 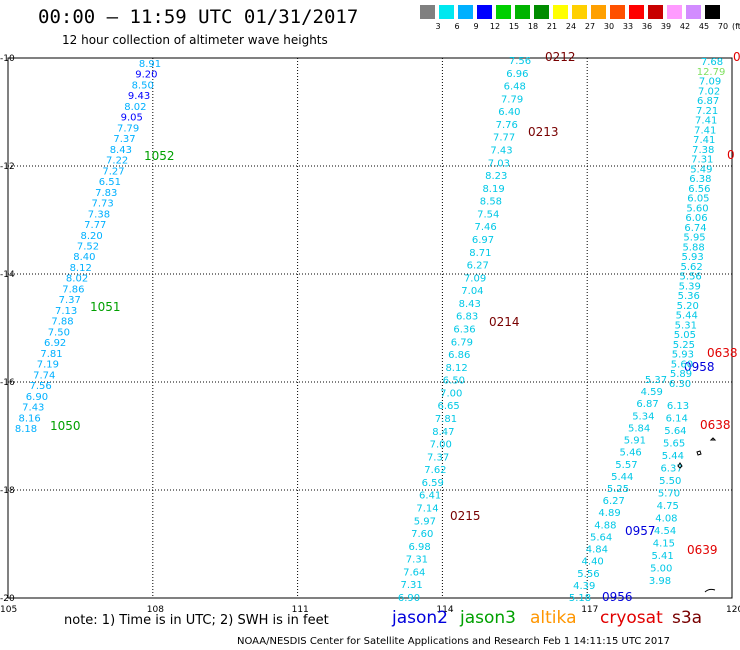 I want to click on swh-value: 4.15, so click(x=664, y=544).